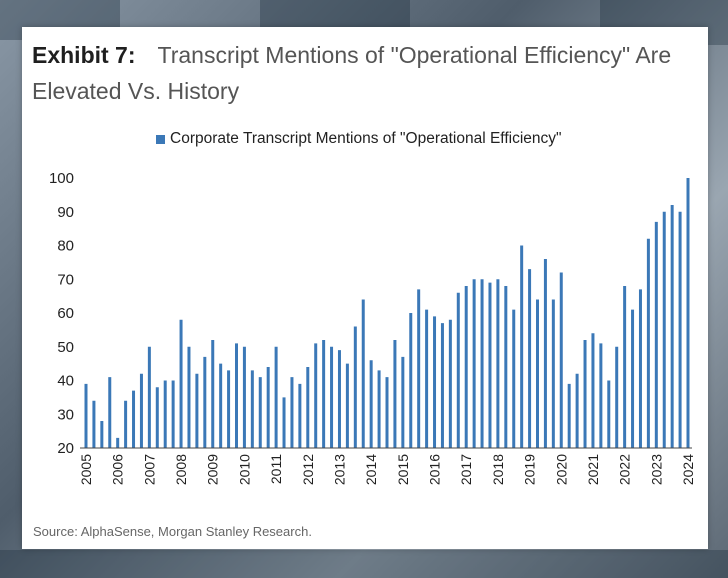 The height and width of the screenshot is (578, 728). Describe the element at coordinates (656, 469) in the screenshot. I see `x-tick-label: 2023` at that location.